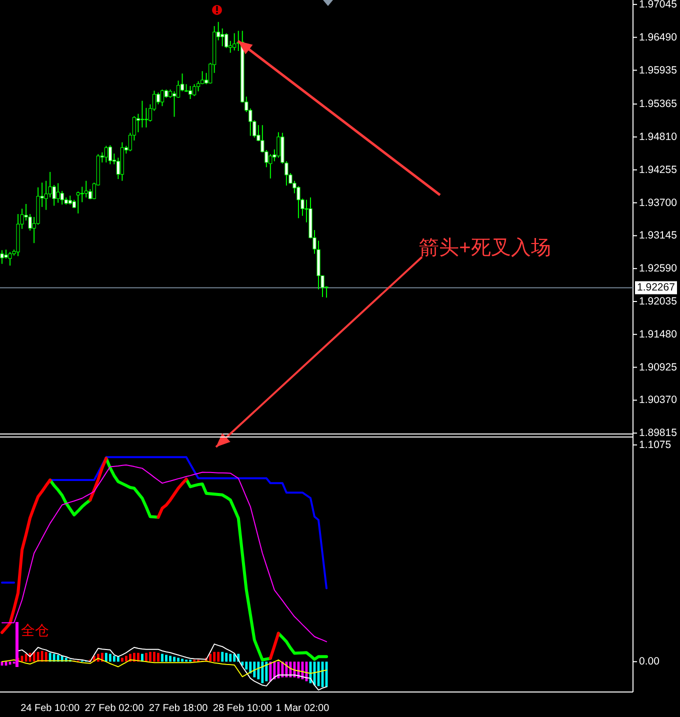 The image size is (680, 717). I want to click on y-tick-label: 1.91480, so click(658, 334).